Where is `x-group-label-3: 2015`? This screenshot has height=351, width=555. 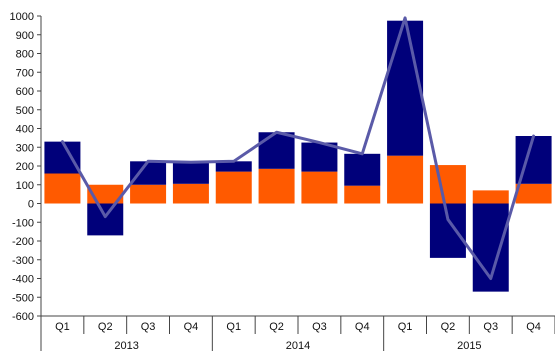
x-group-label-3: 2015 is located at coordinates (469, 345).